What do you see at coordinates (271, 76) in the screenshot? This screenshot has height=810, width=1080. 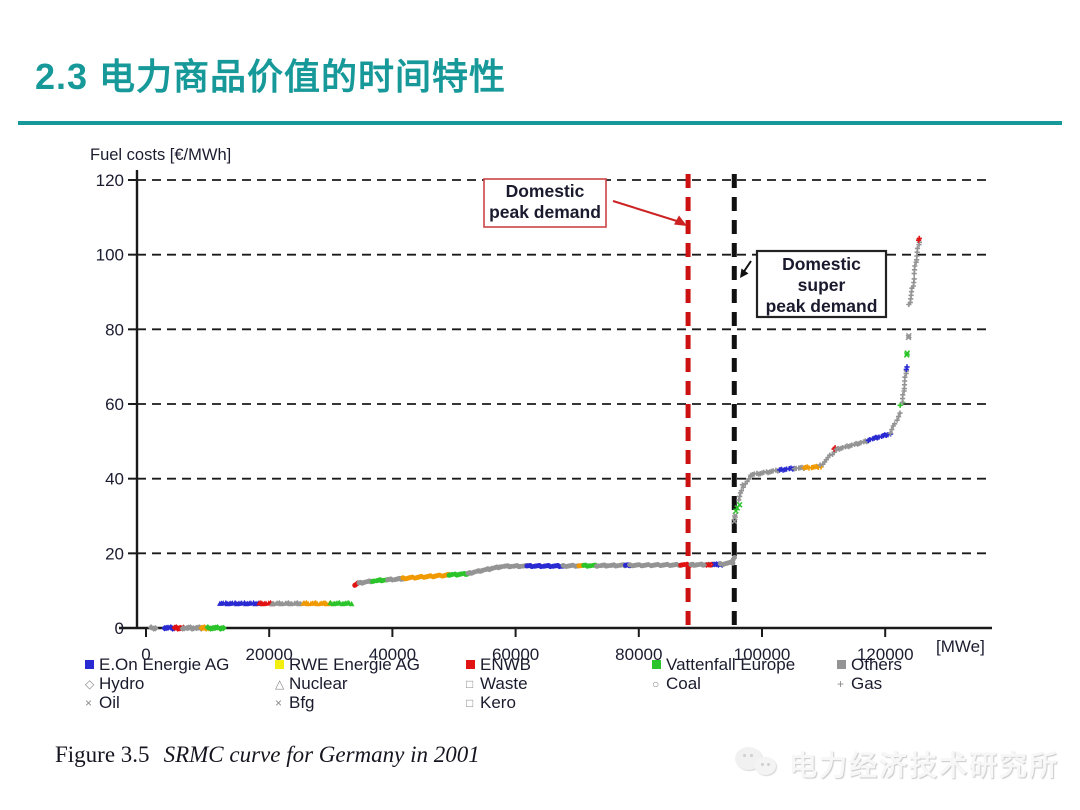 I see `page-title: 2.3 电力商品价值的时间特性` at bounding box center [271, 76].